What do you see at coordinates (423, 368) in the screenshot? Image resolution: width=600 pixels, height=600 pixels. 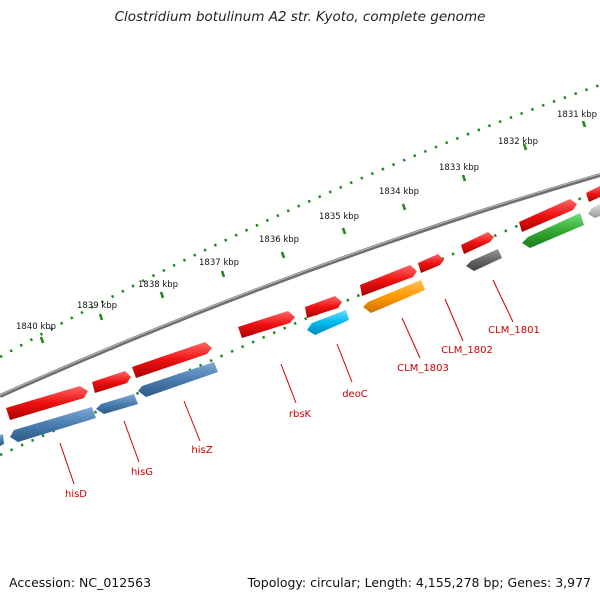 I see `gene-label: CLM_1803` at bounding box center [423, 368].